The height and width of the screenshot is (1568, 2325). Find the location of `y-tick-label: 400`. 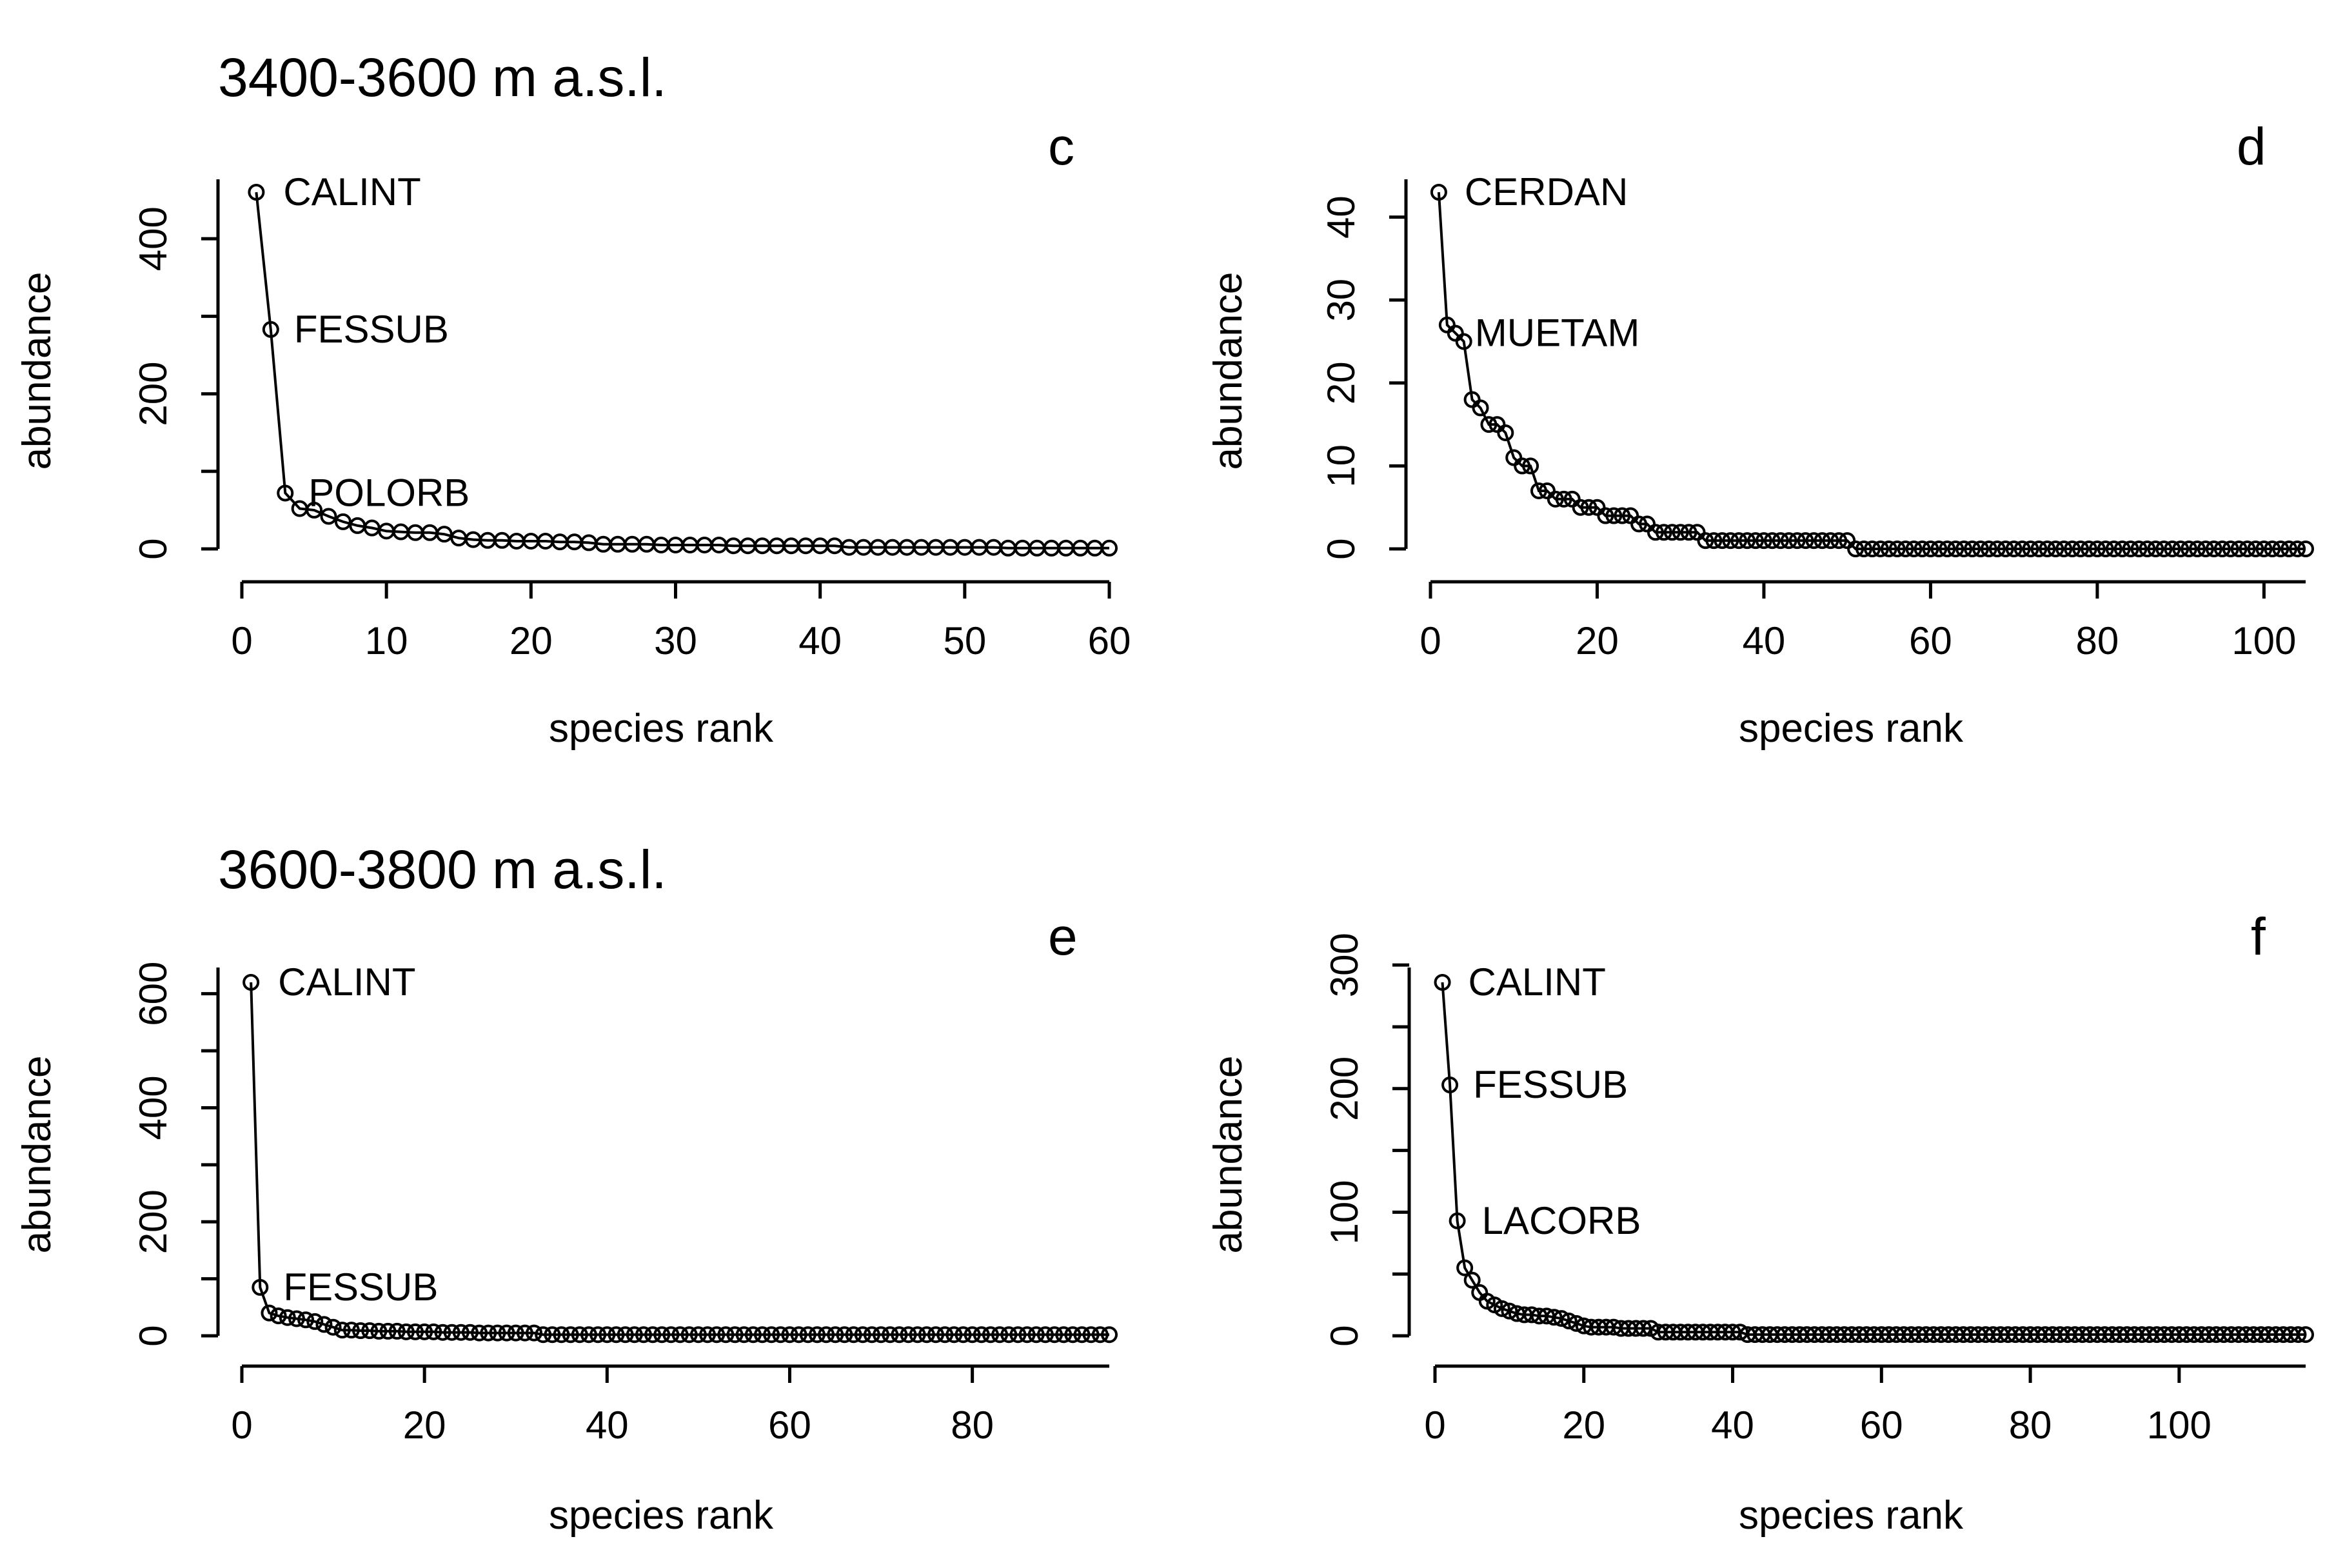

y-tick-label: 400 is located at coordinates (153, 239).